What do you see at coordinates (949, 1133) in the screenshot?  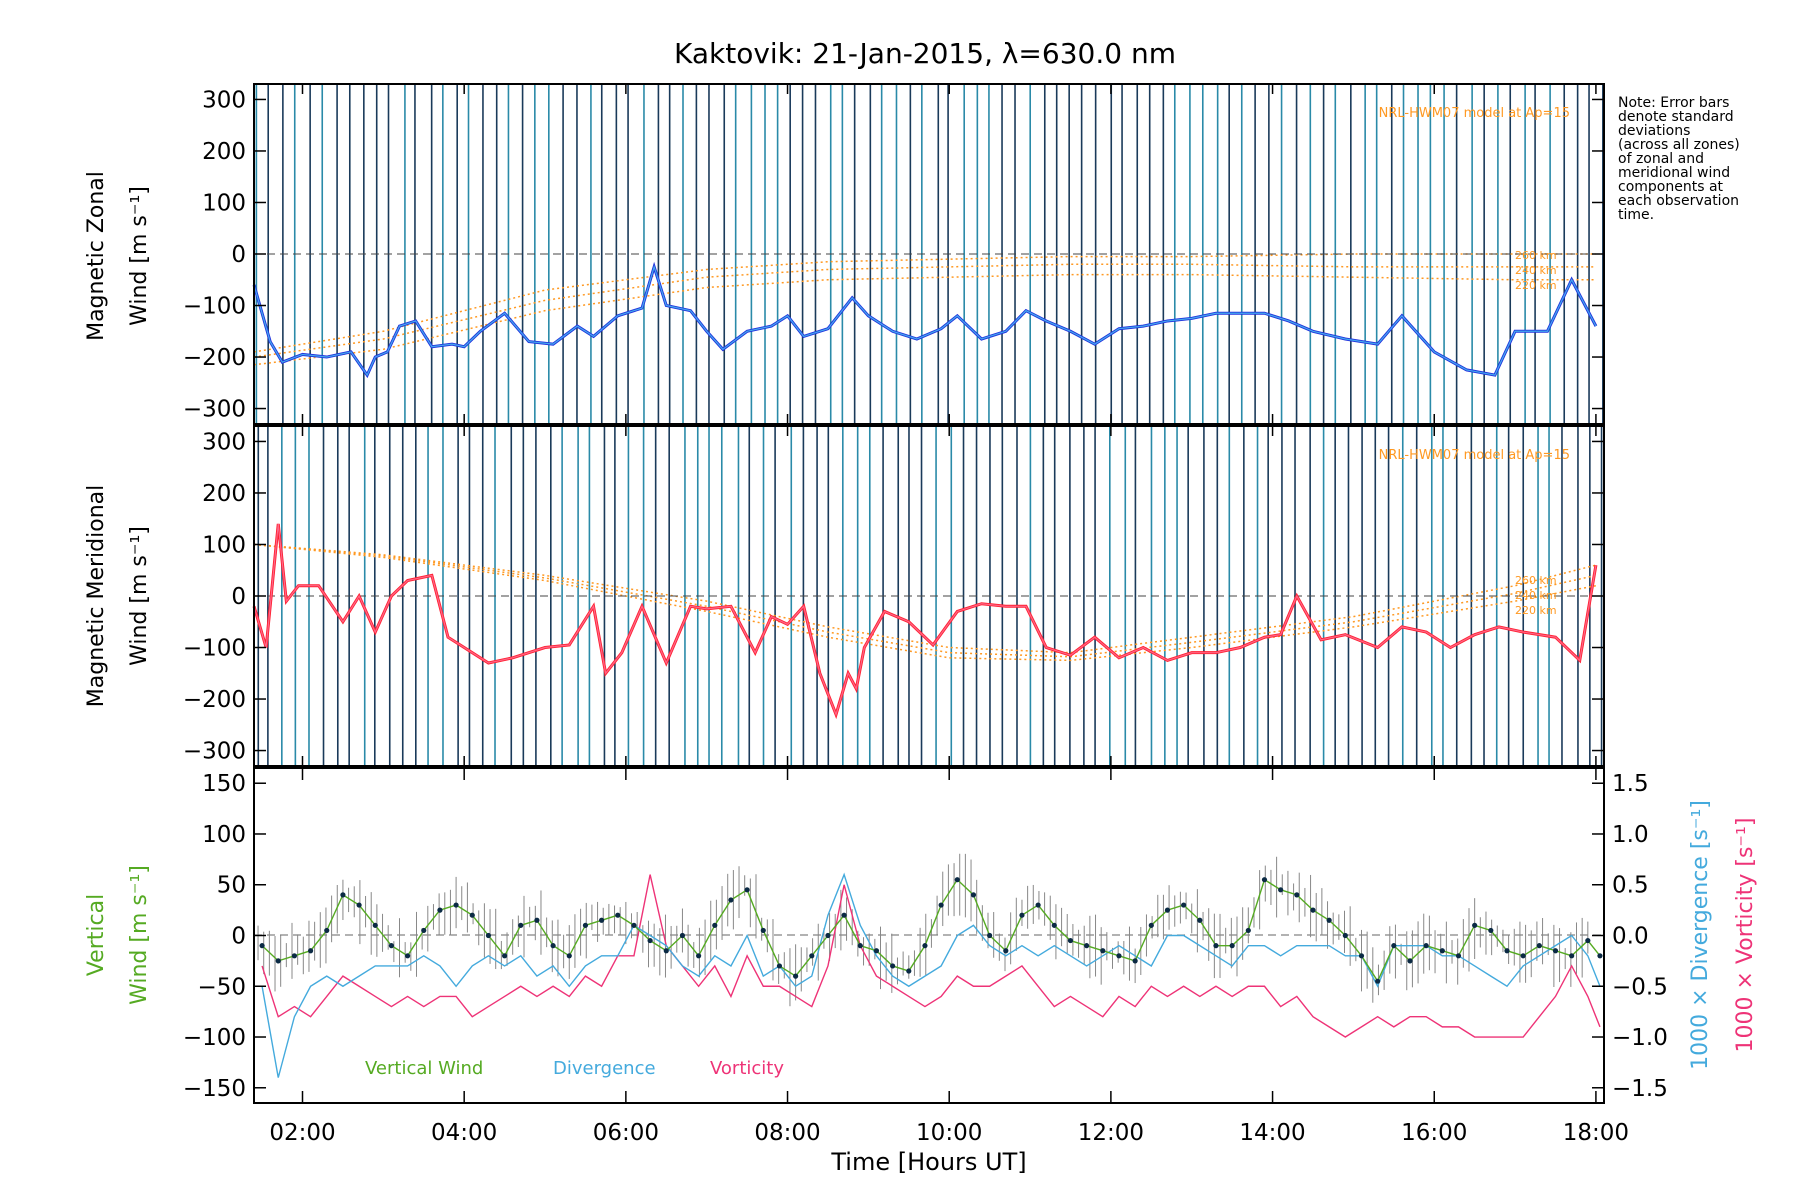 I see `x-tick-label: 10:00` at bounding box center [949, 1133].